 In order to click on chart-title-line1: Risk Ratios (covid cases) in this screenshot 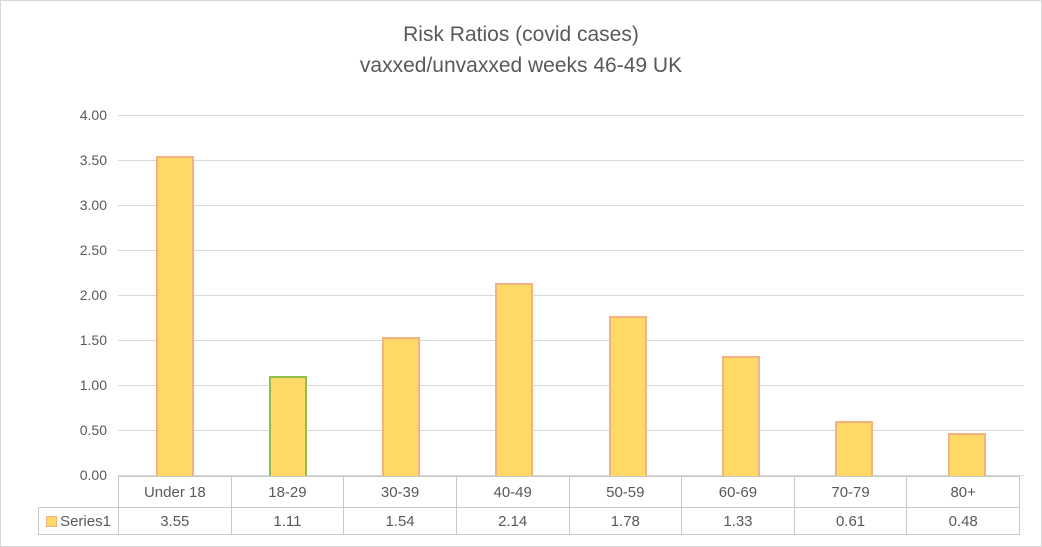, I will do `click(521, 34)`.